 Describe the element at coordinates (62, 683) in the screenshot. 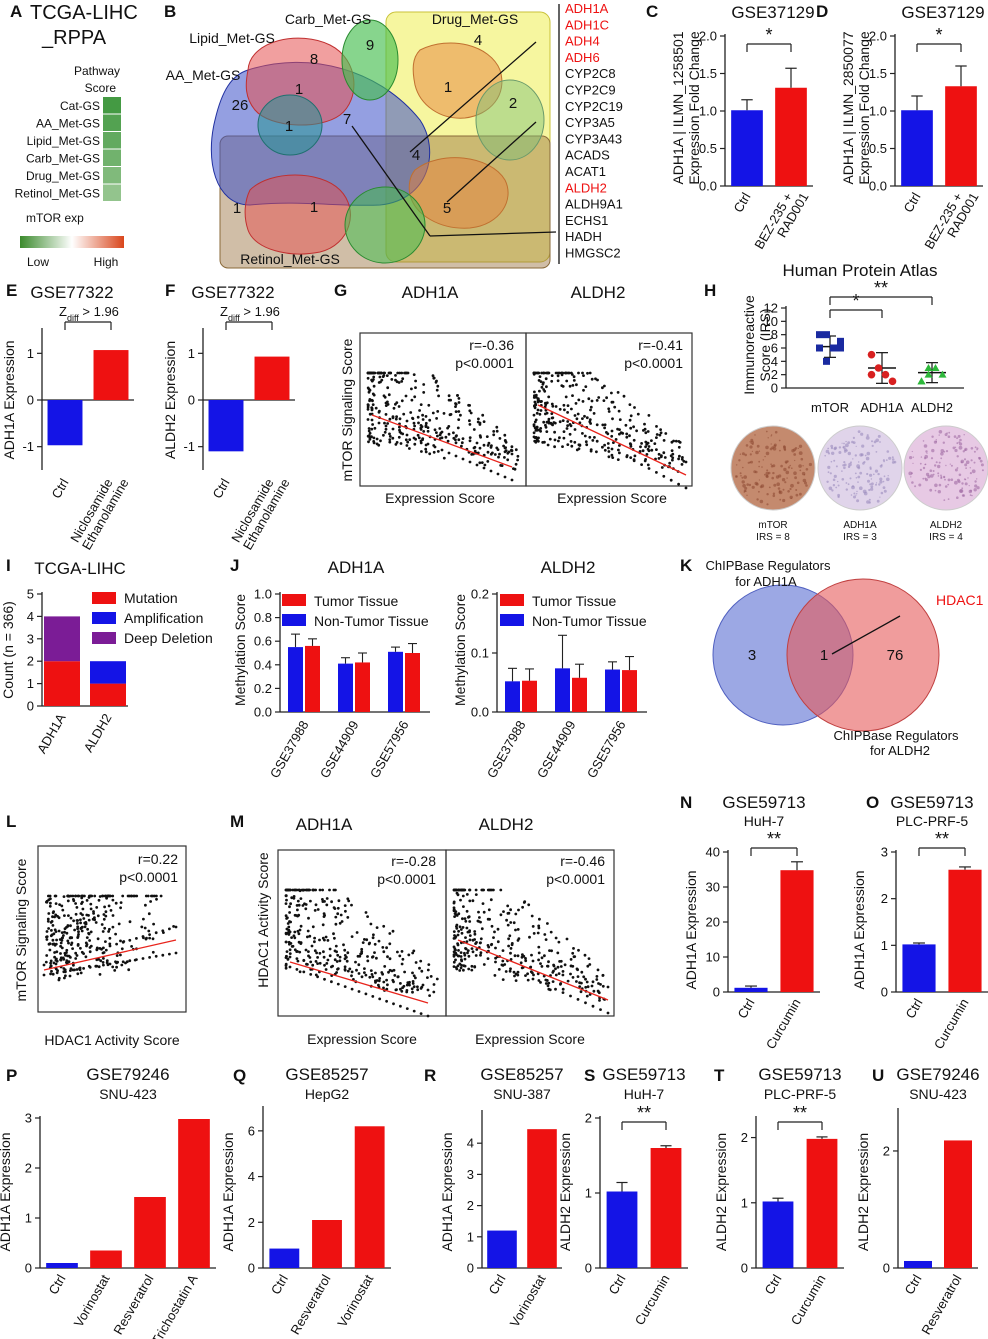

I see `stacked-bar-segment` at that location.